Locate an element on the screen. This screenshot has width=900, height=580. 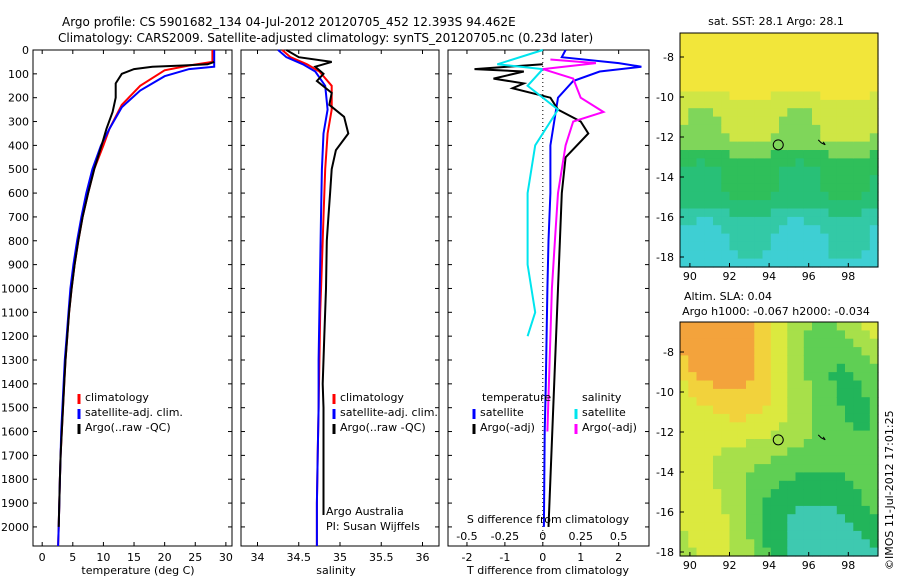
depth-tick-label: 1600 is located at coordinates (15, 432).